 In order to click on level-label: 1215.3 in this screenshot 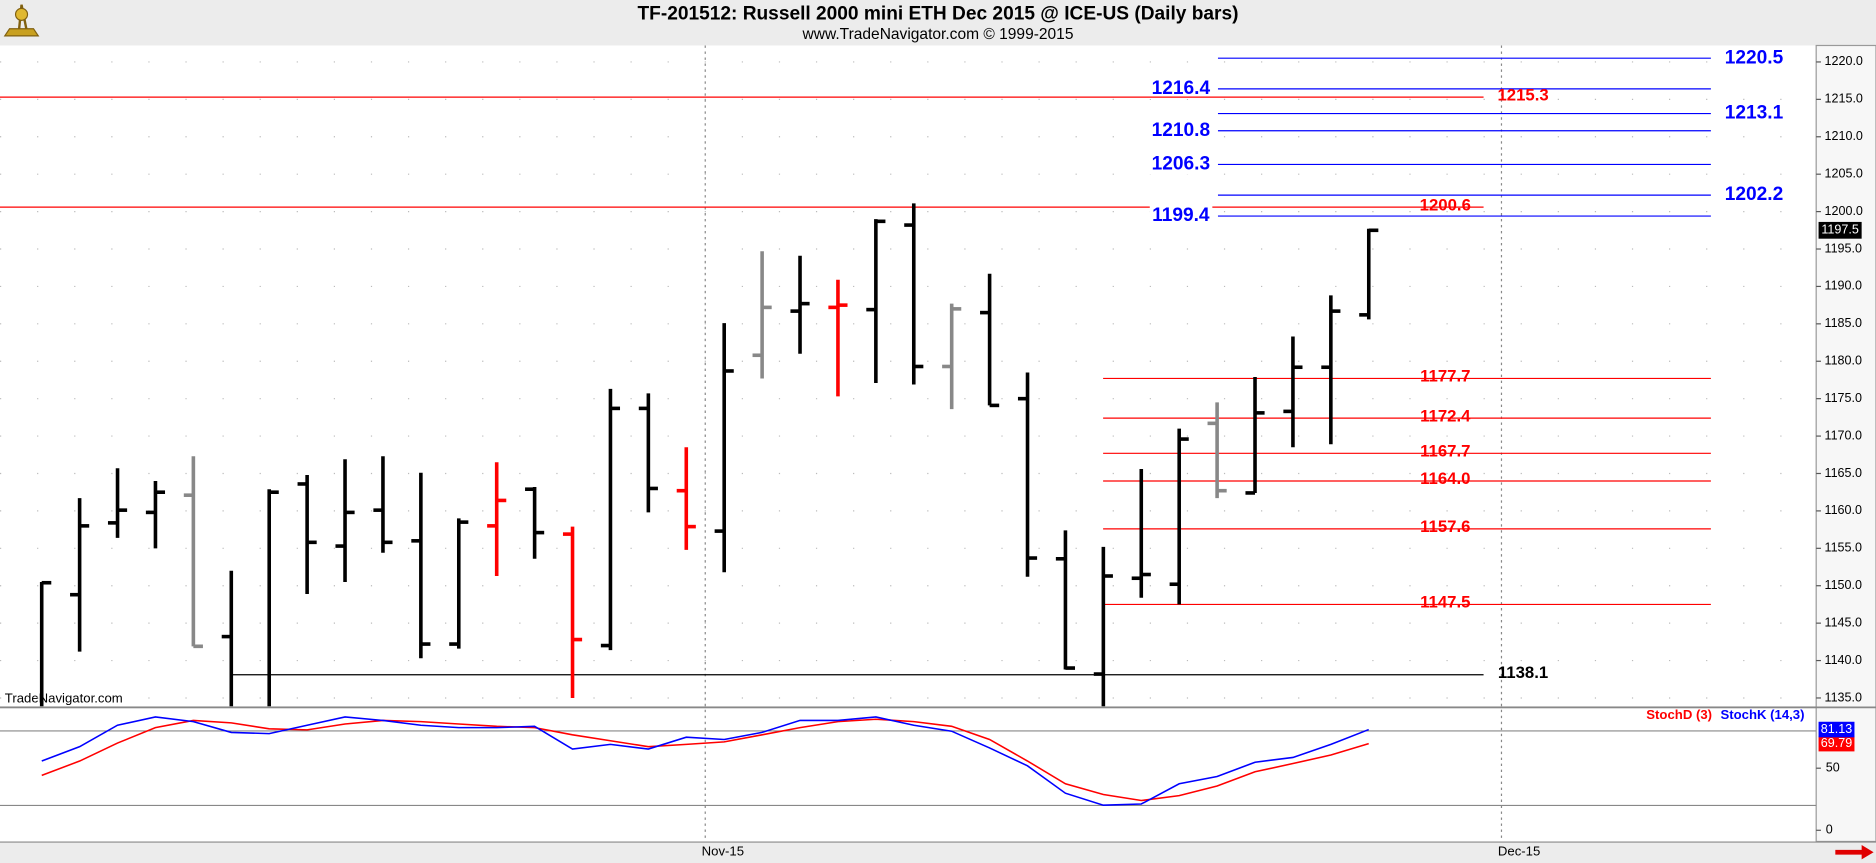, I will do `click(1522, 94)`.